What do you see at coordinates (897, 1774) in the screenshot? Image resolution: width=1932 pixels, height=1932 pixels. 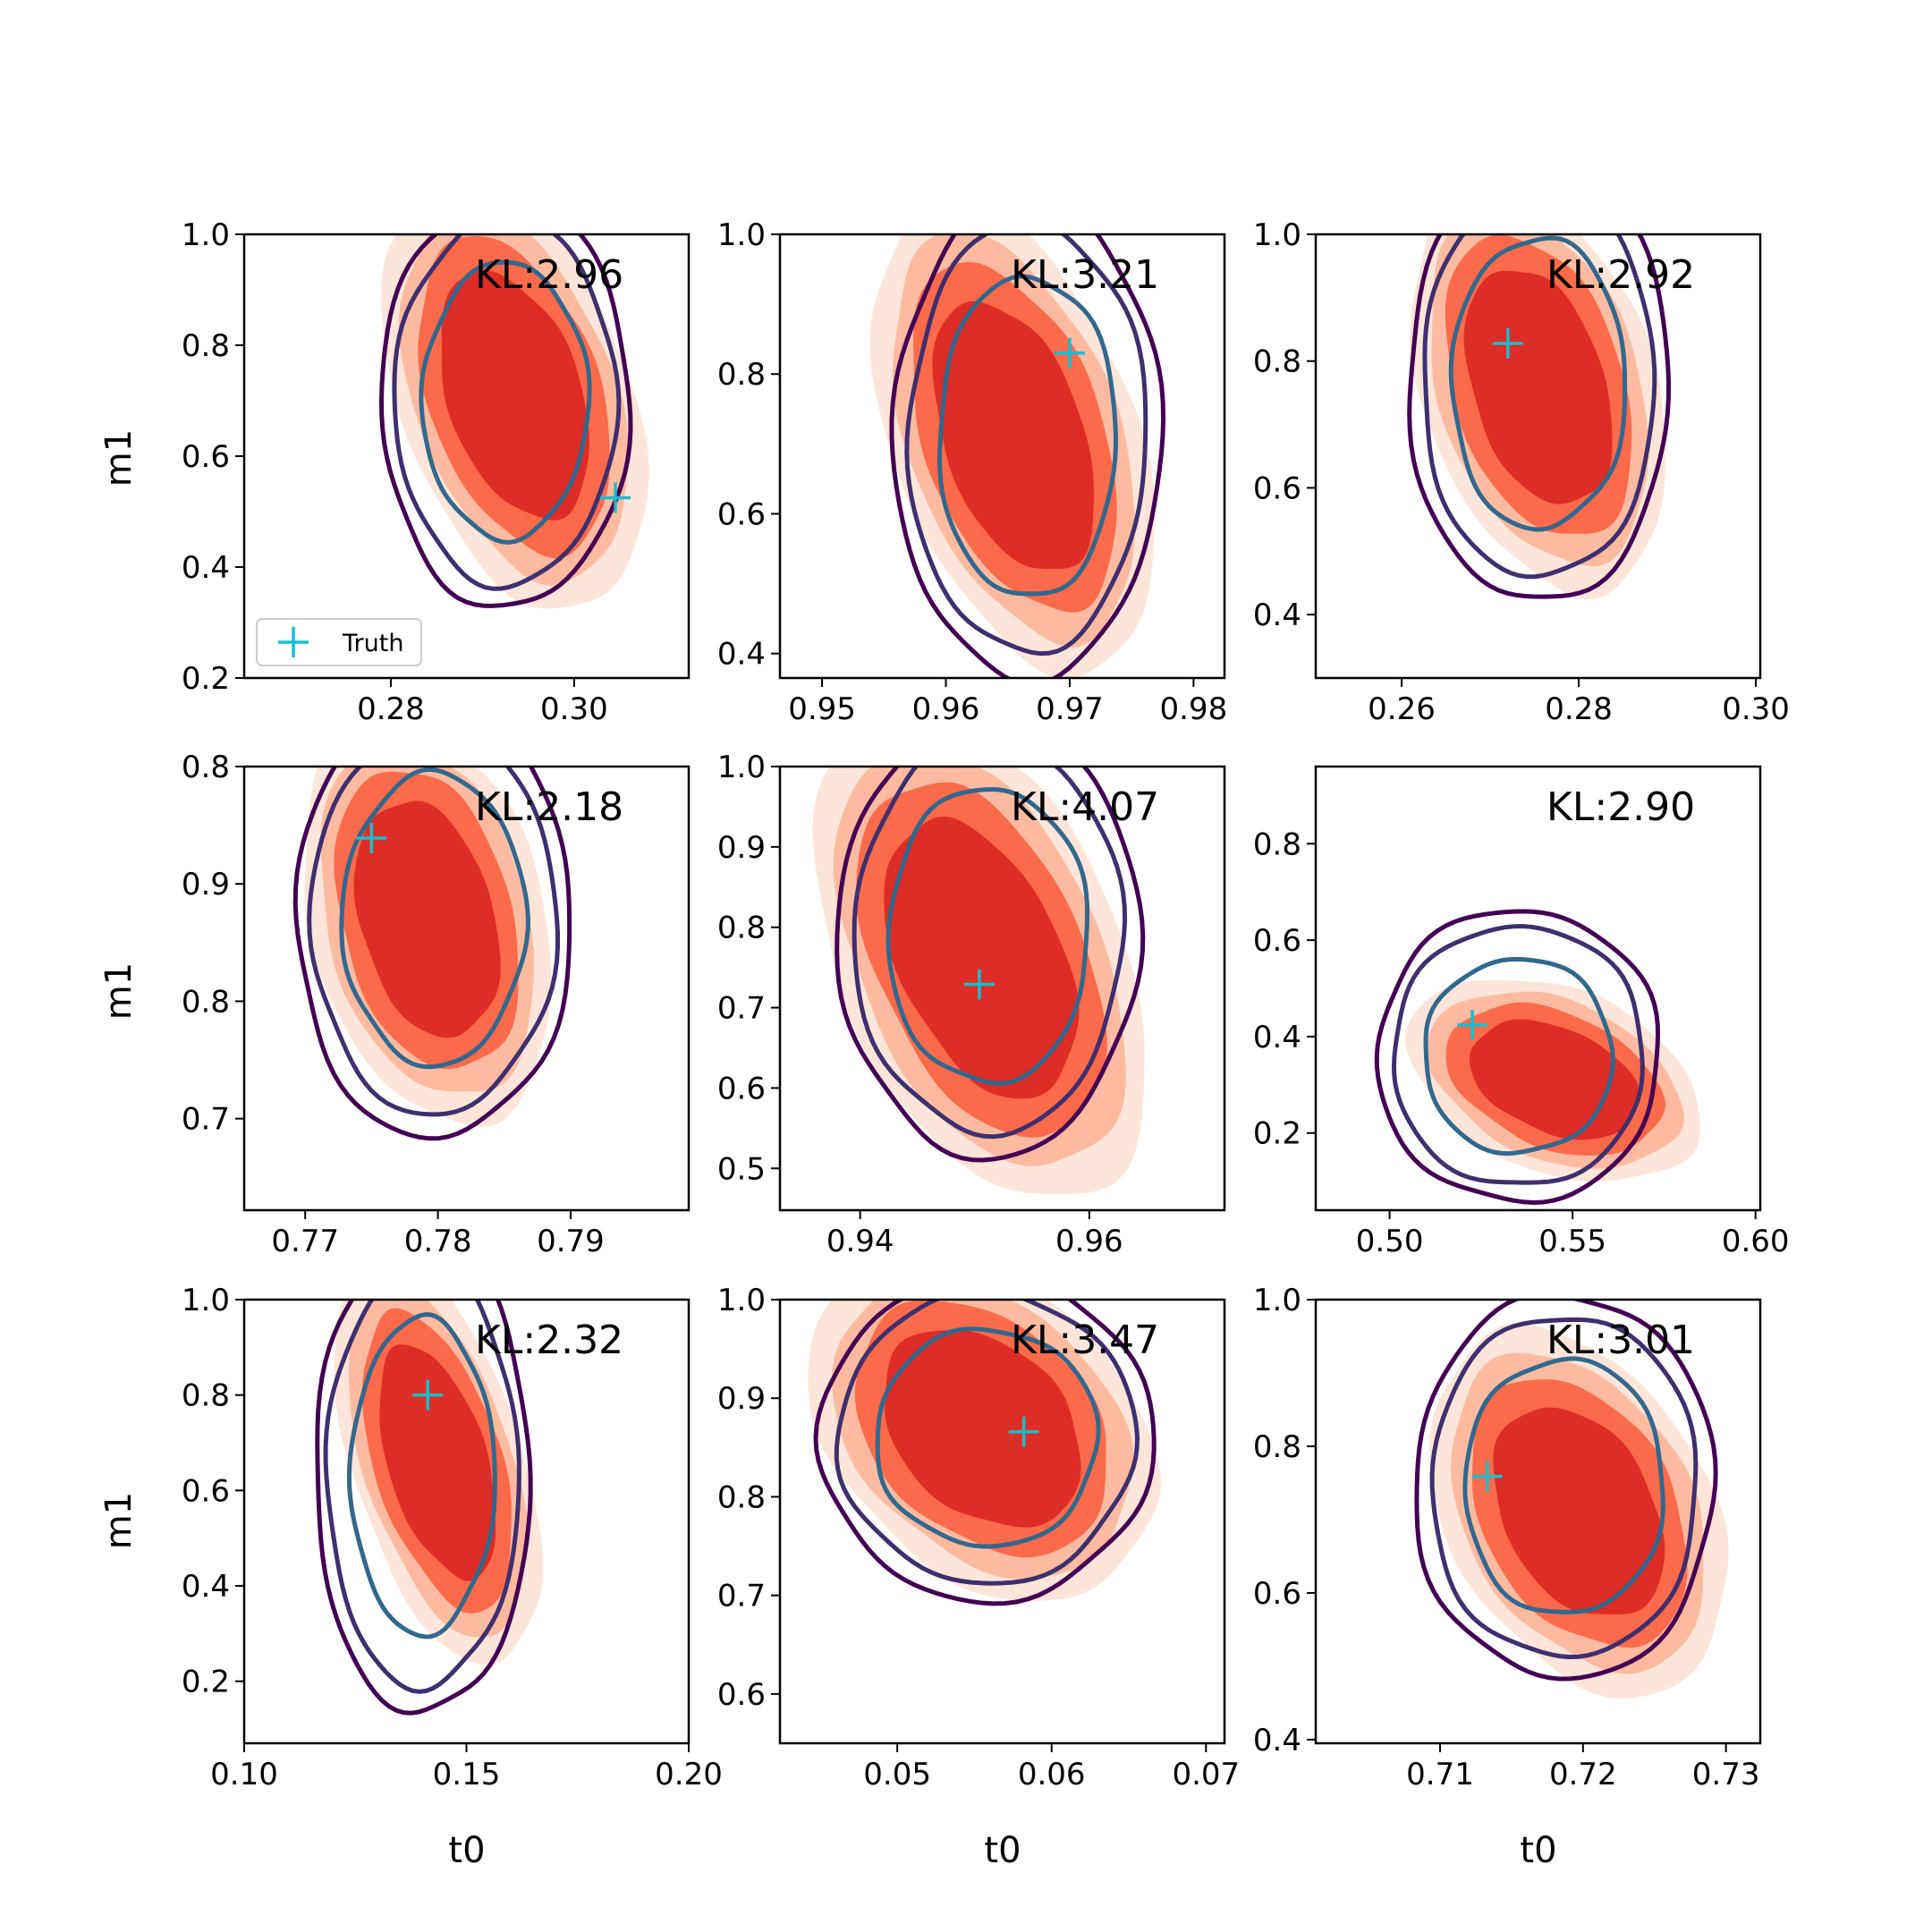 I see `x-tick-label: 0.05` at bounding box center [897, 1774].